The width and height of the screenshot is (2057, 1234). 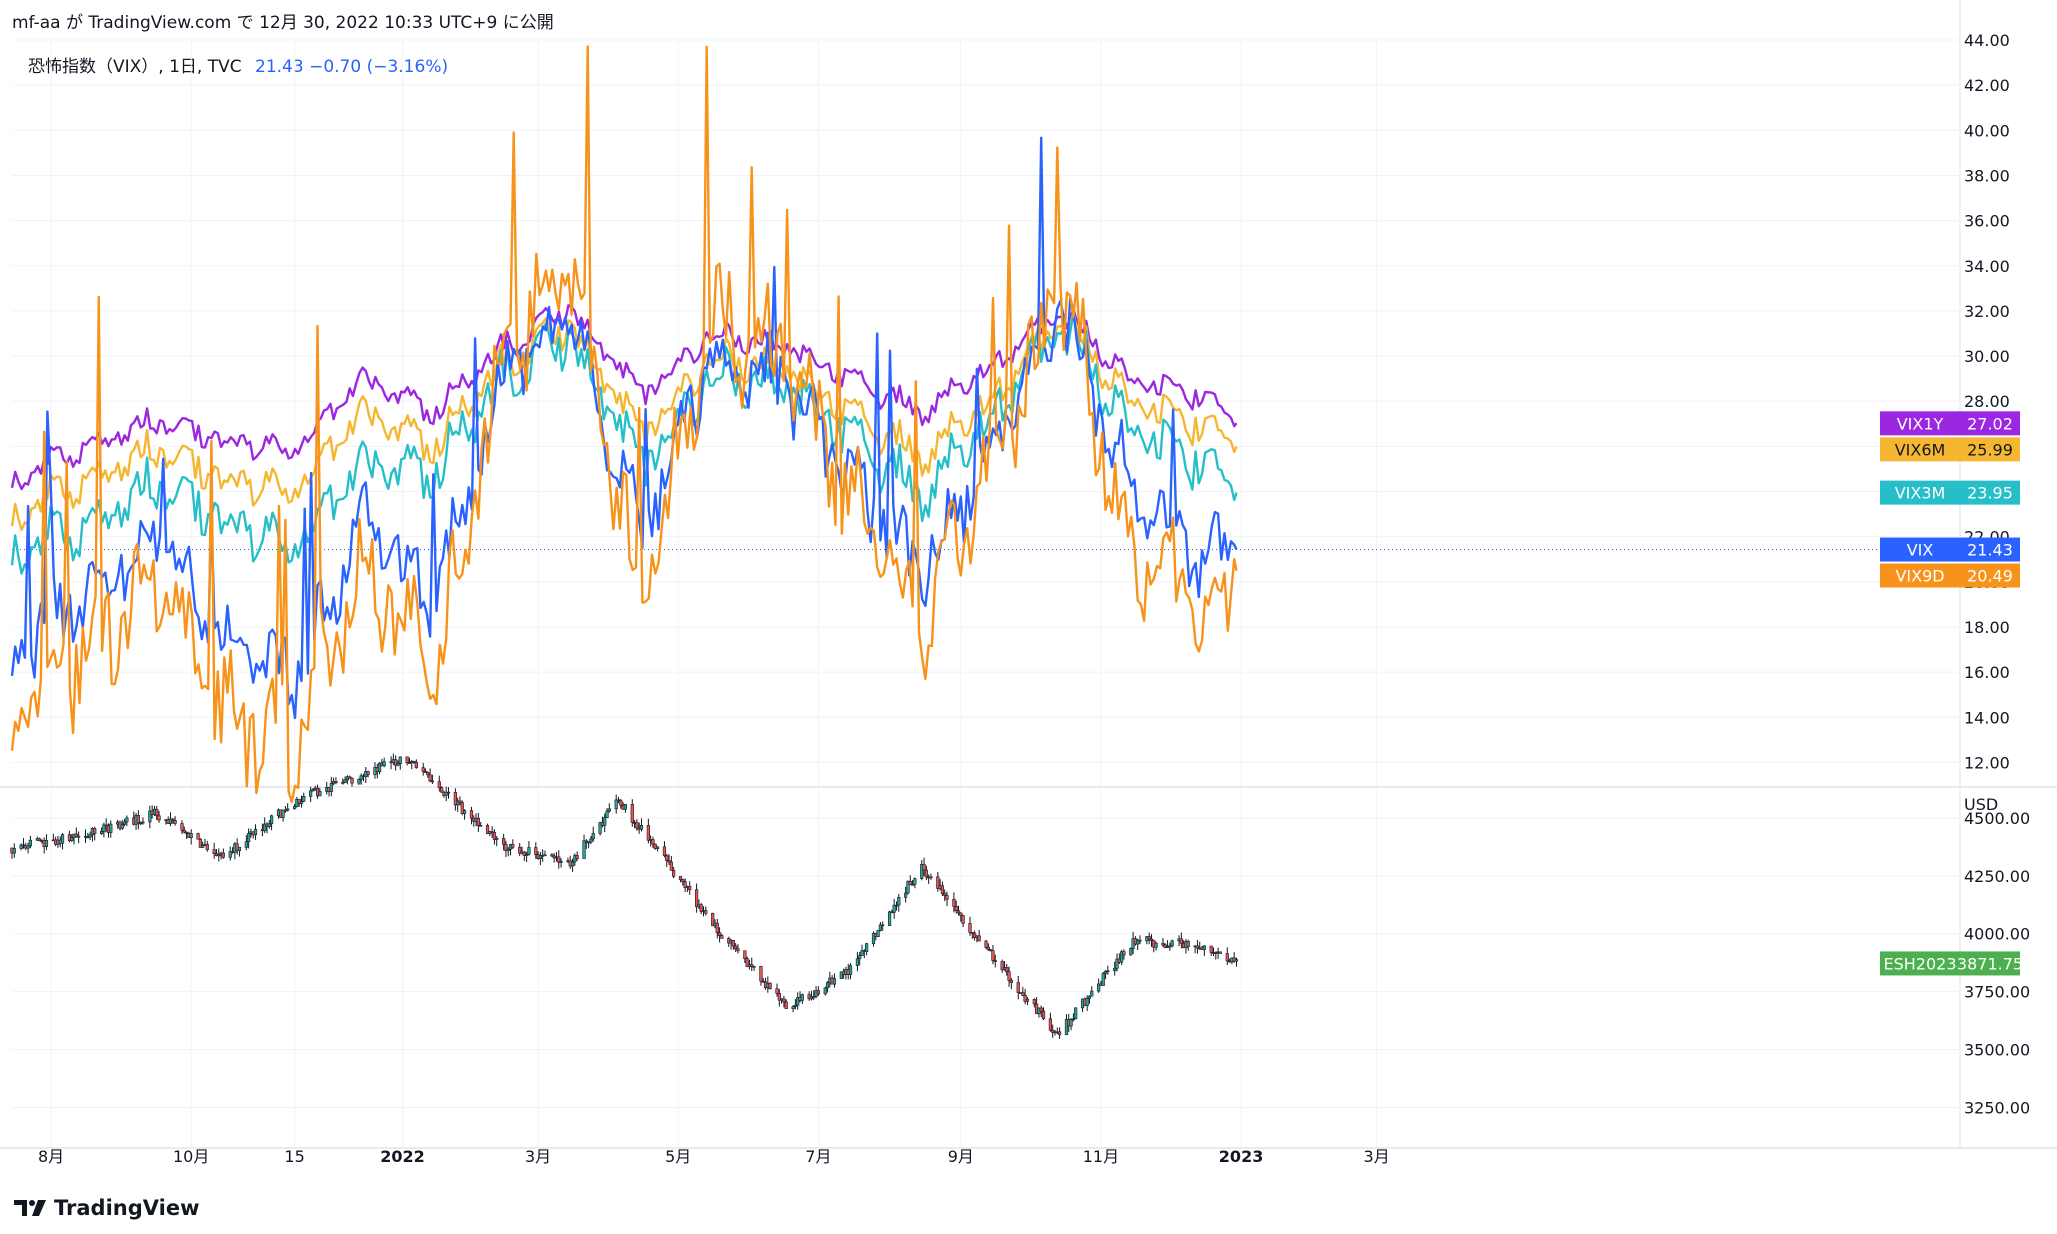 What do you see at coordinates (1920, 963) in the screenshot?
I see `tag-name-box` at bounding box center [1920, 963].